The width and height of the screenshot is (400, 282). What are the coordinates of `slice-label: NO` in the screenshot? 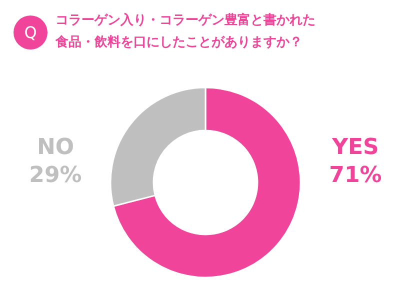 It's located at (55, 147).